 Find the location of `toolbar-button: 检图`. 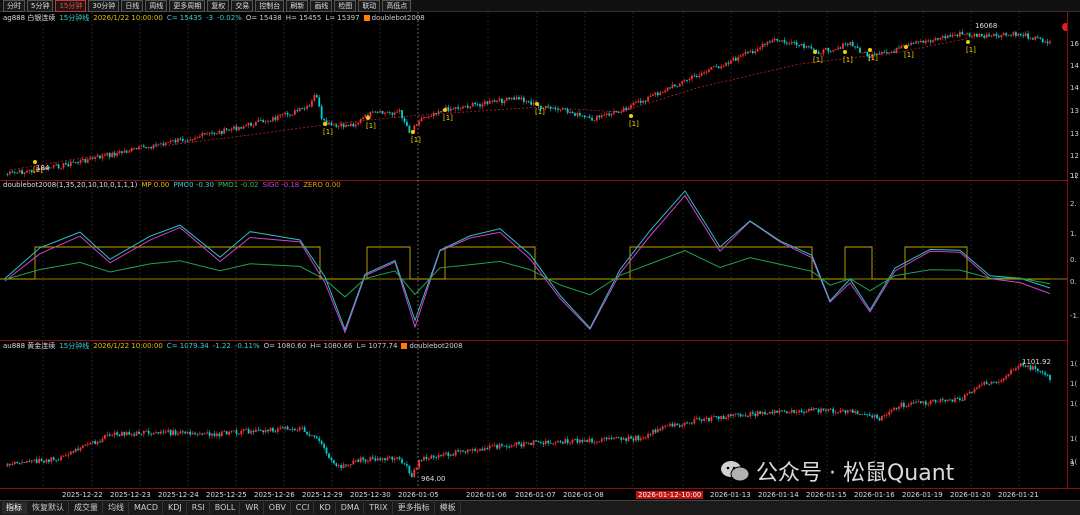

toolbar-button: 检图 is located at coordinates (345, 6).